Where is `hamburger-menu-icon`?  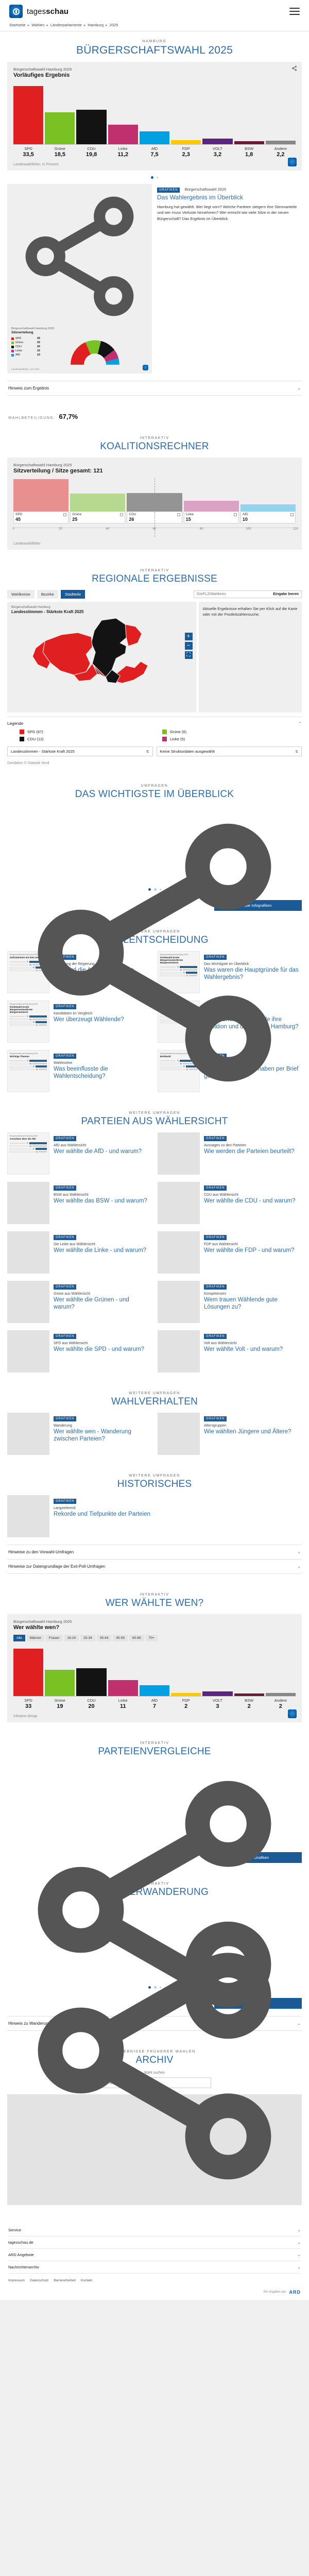
hamburger-menu-icon is located at coordinates (295, 11).